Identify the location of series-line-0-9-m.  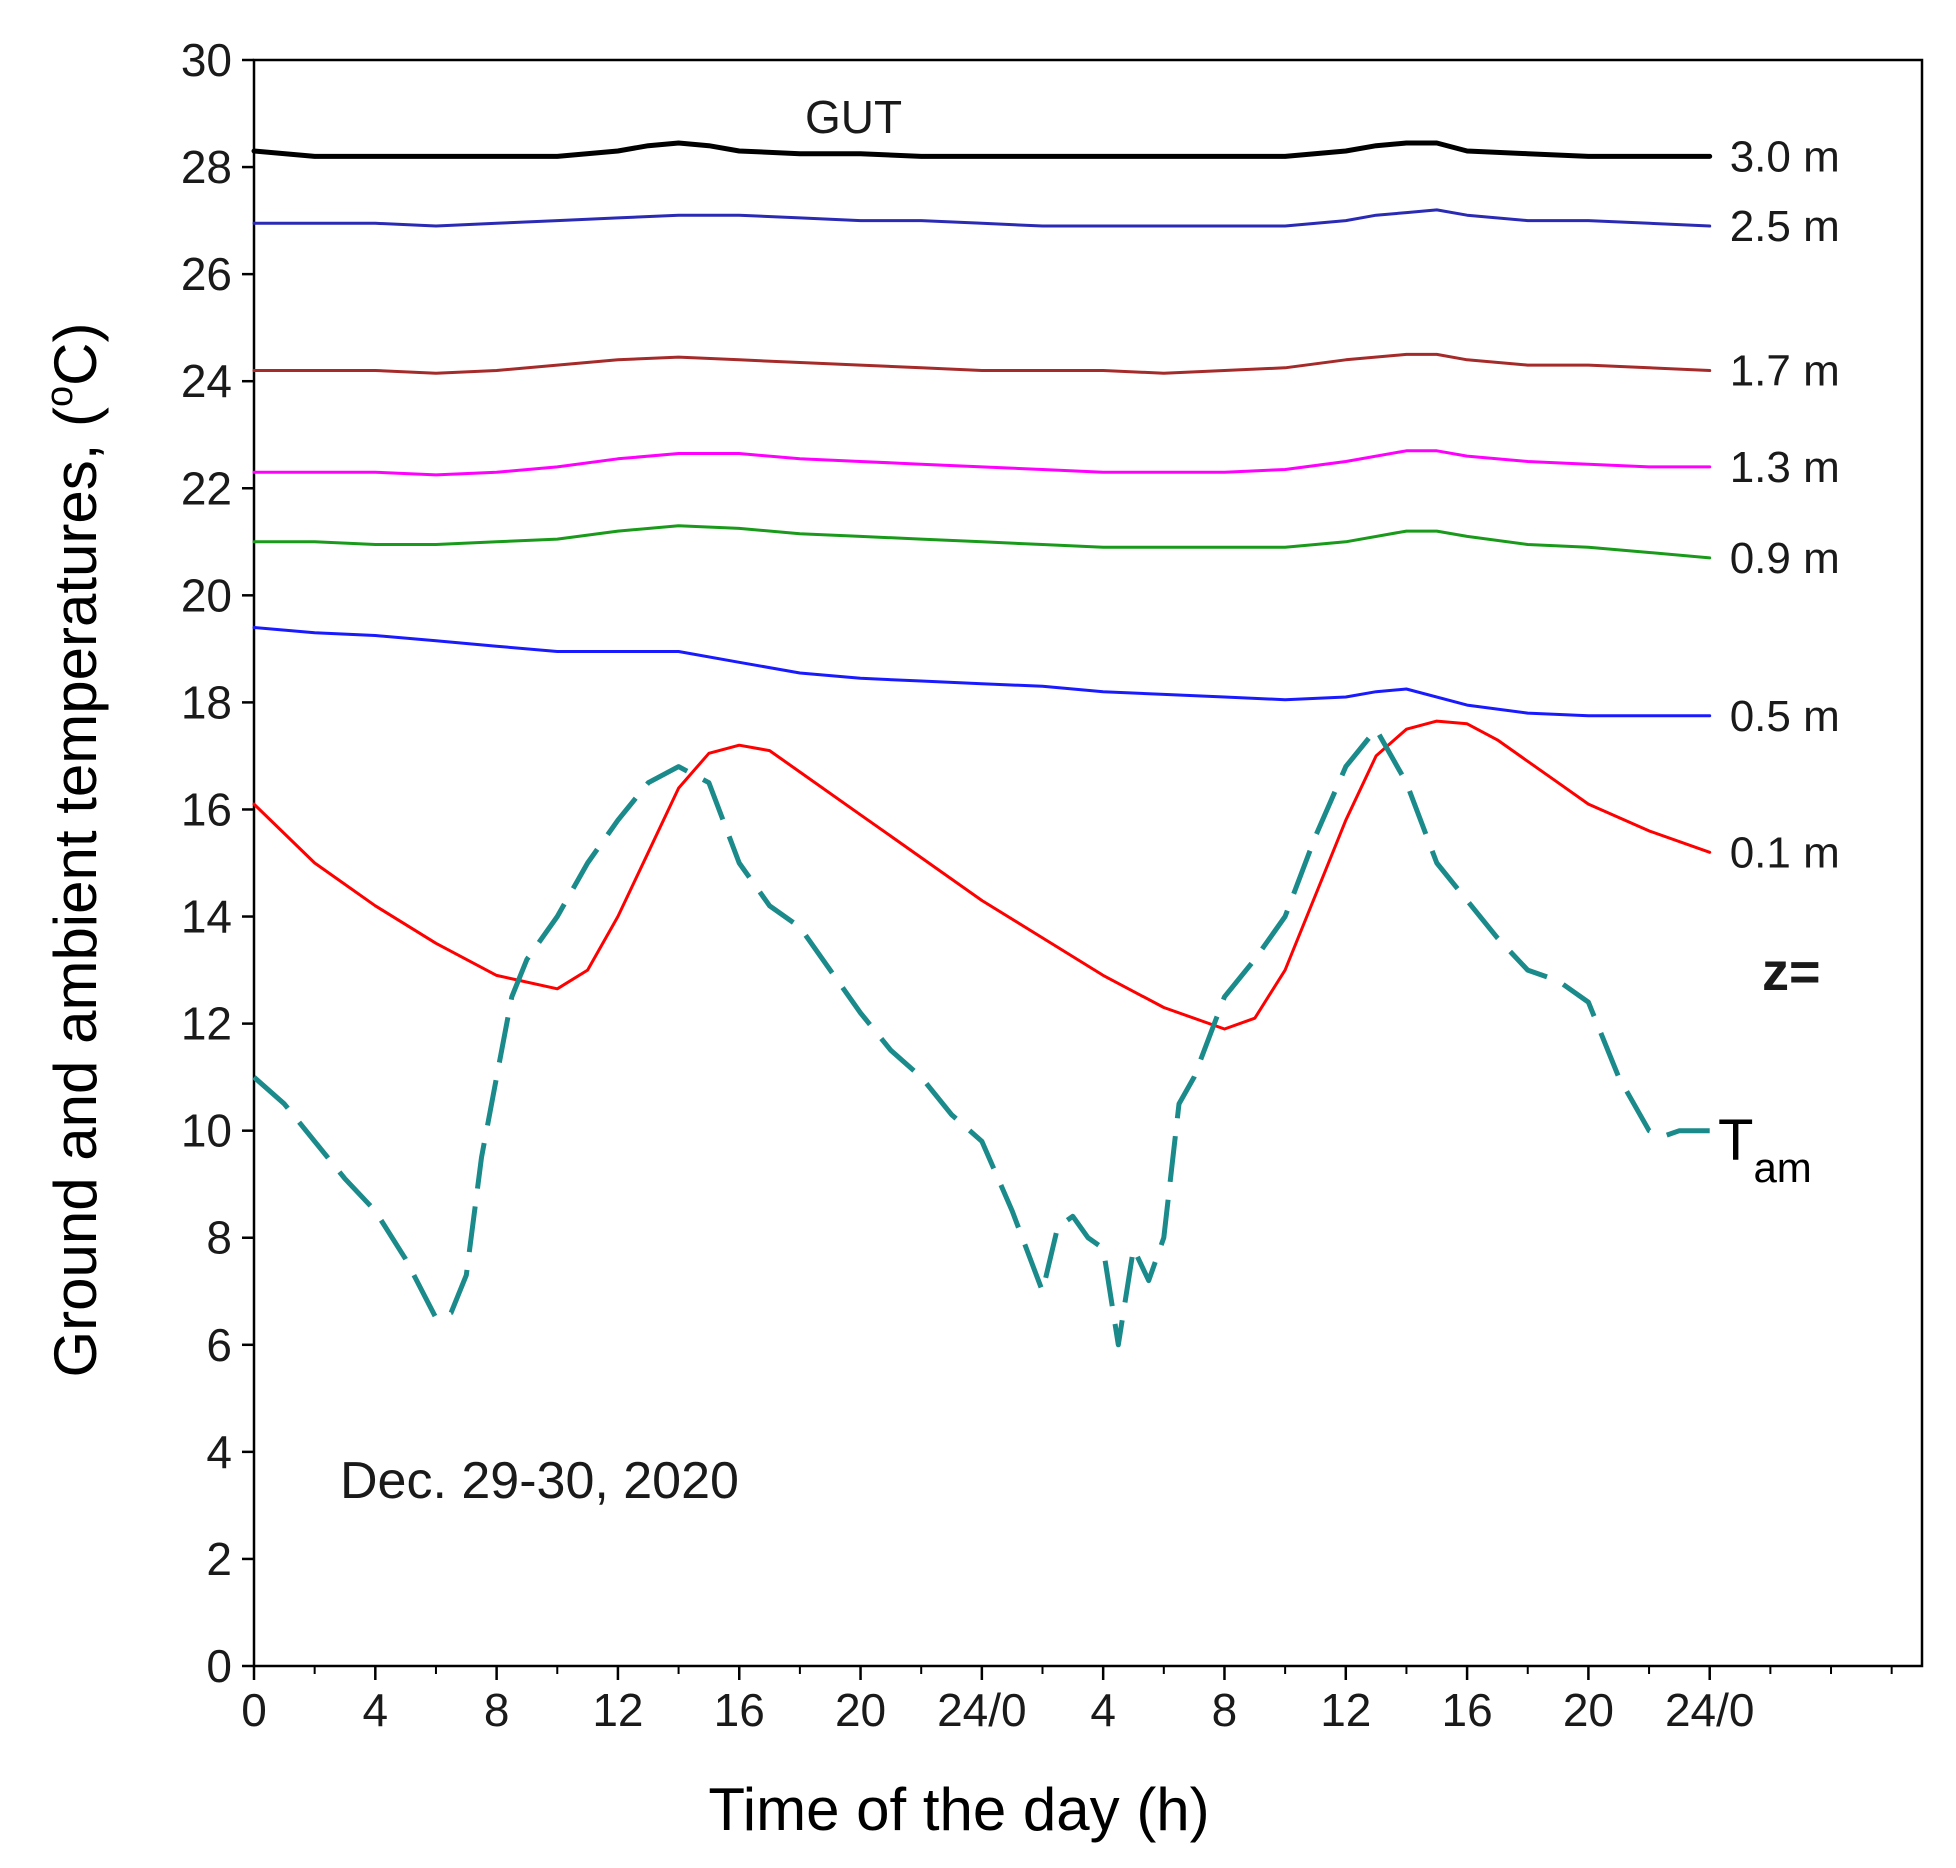
(982, 542).